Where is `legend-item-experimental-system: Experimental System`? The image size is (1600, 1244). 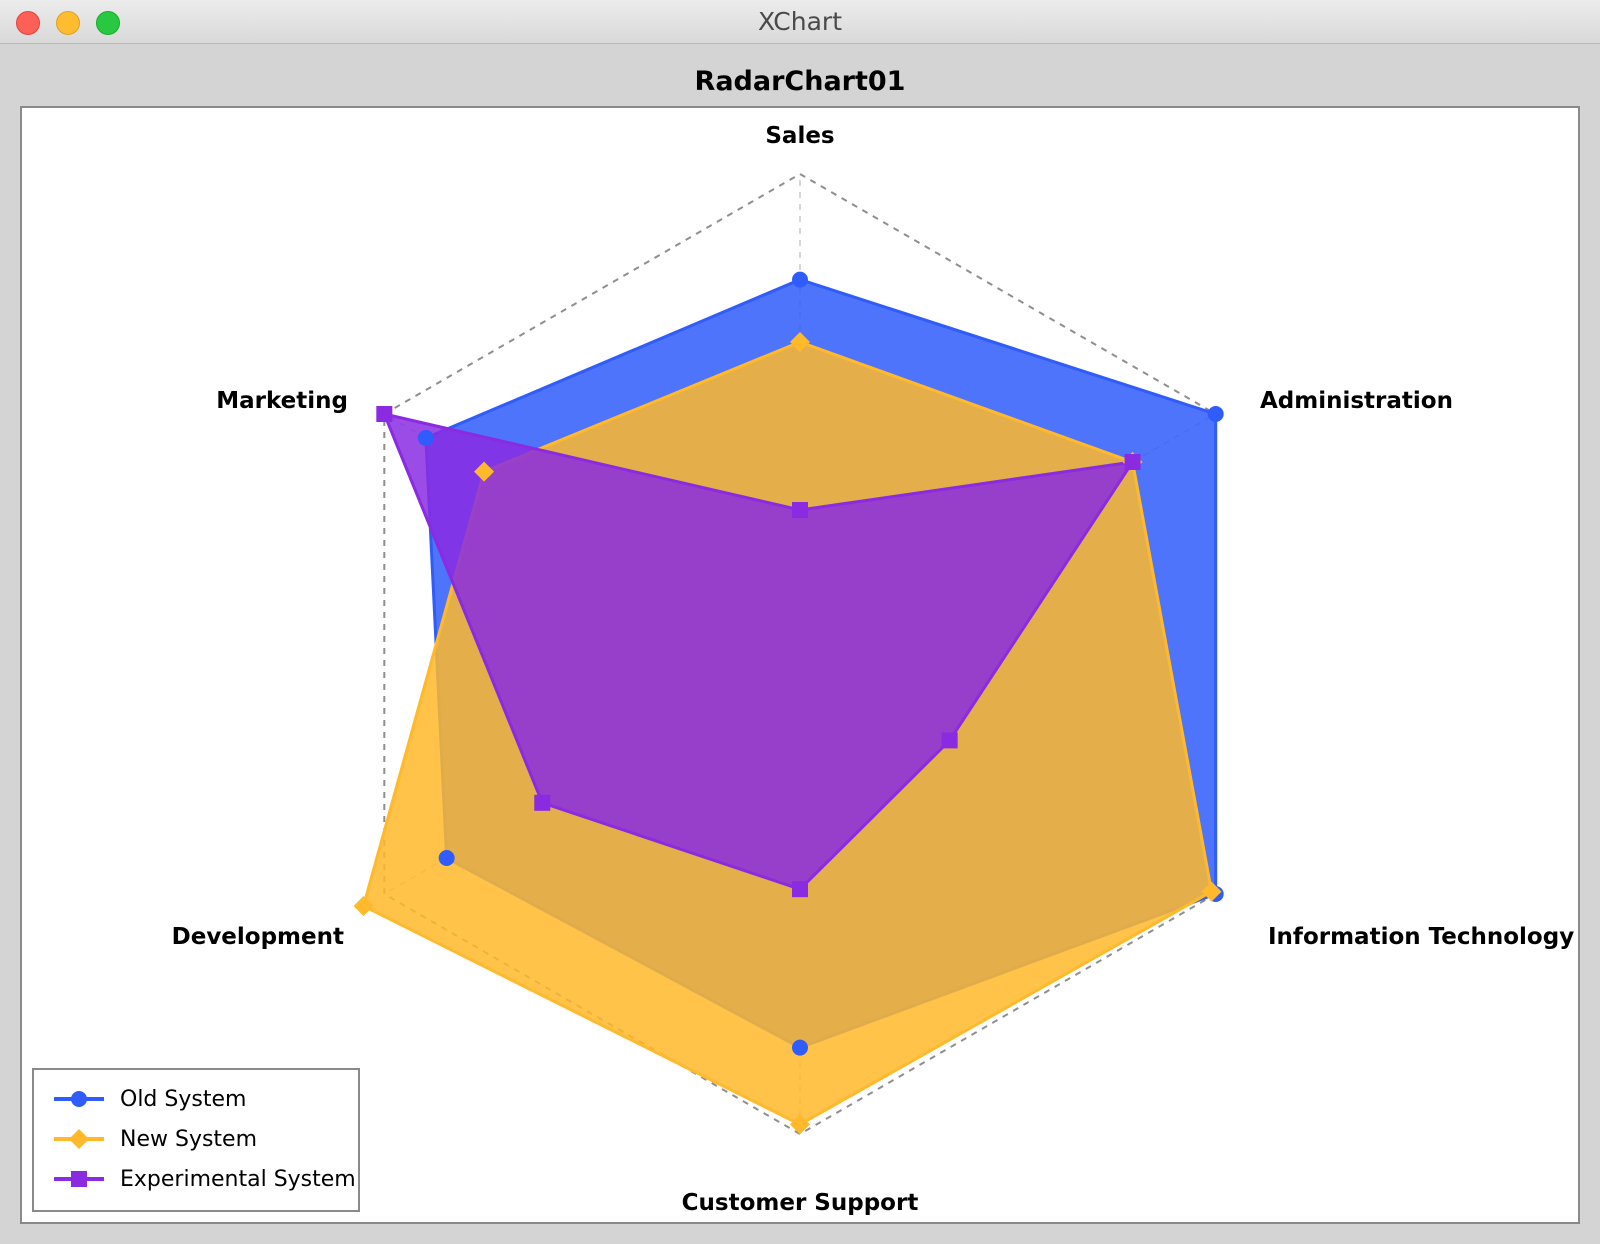 legend-item-experimental-system: Experimental System is located at coordinates (204, 1179).